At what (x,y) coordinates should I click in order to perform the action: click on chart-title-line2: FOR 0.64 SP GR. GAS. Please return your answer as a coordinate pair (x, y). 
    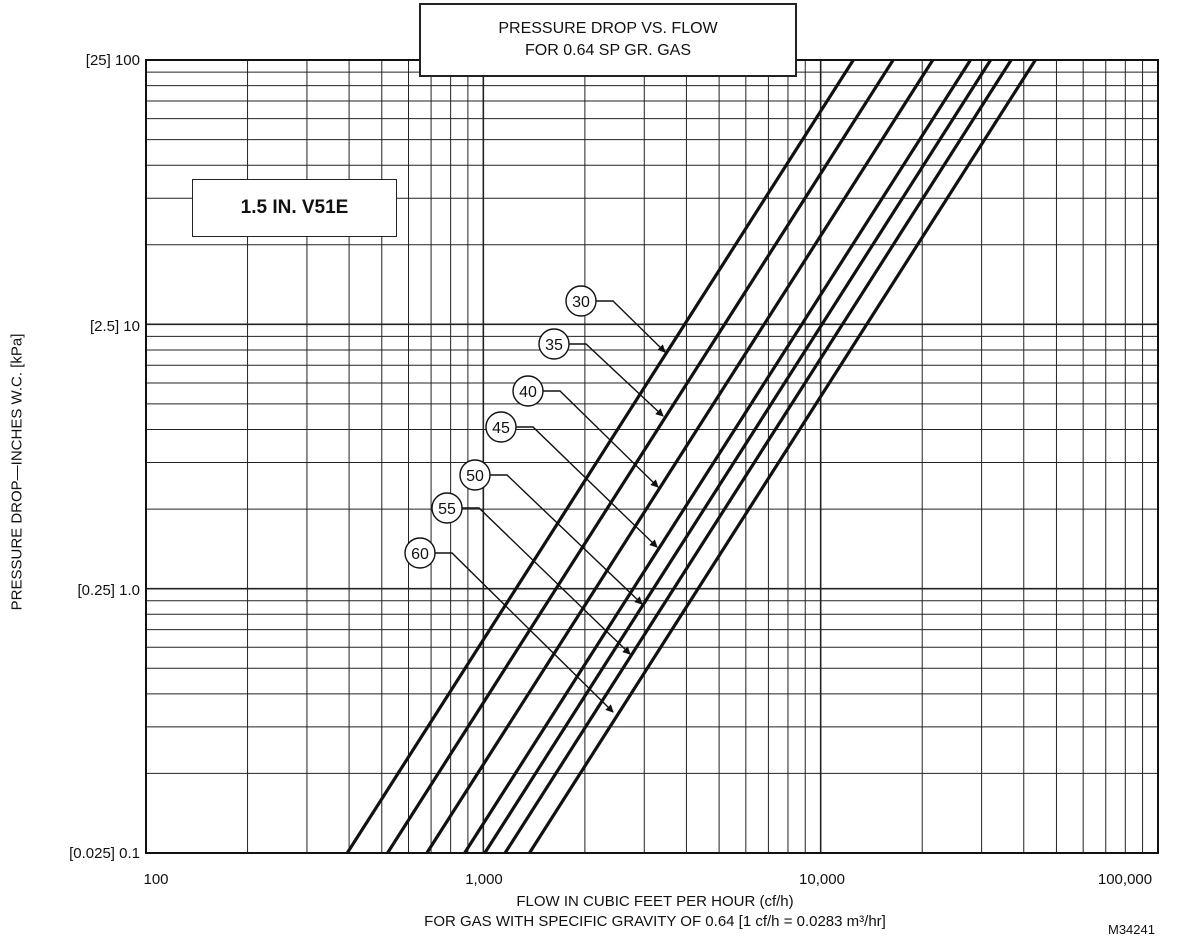
    Looking at the image, I should click on (608, 50).